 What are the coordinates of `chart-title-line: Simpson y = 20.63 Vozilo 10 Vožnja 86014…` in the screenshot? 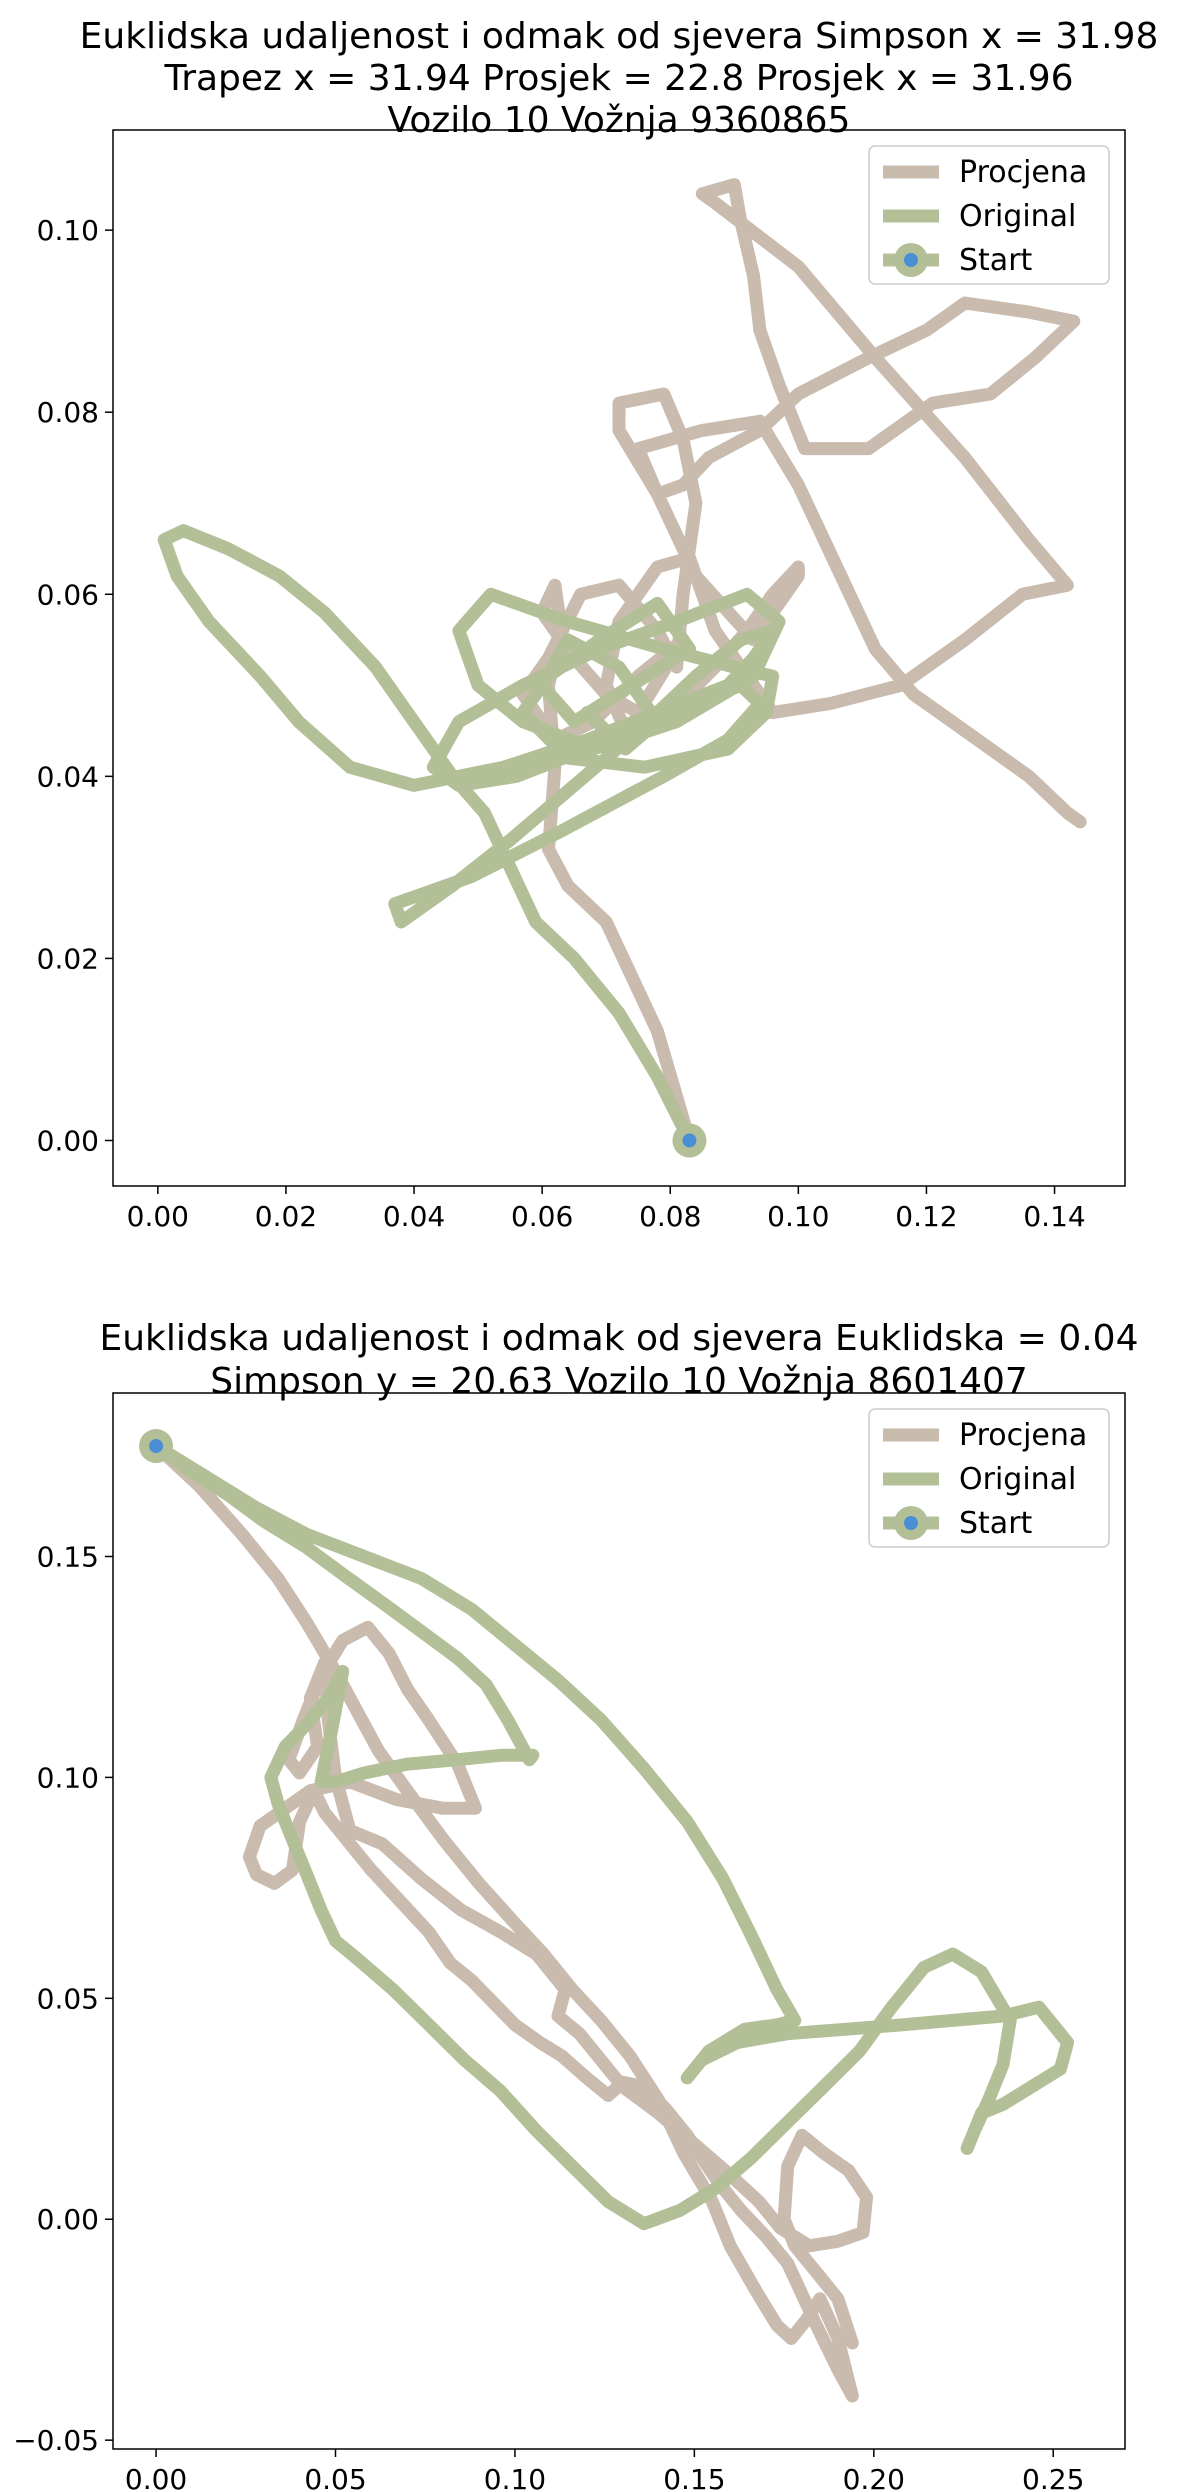 It's located at (619, 1381).